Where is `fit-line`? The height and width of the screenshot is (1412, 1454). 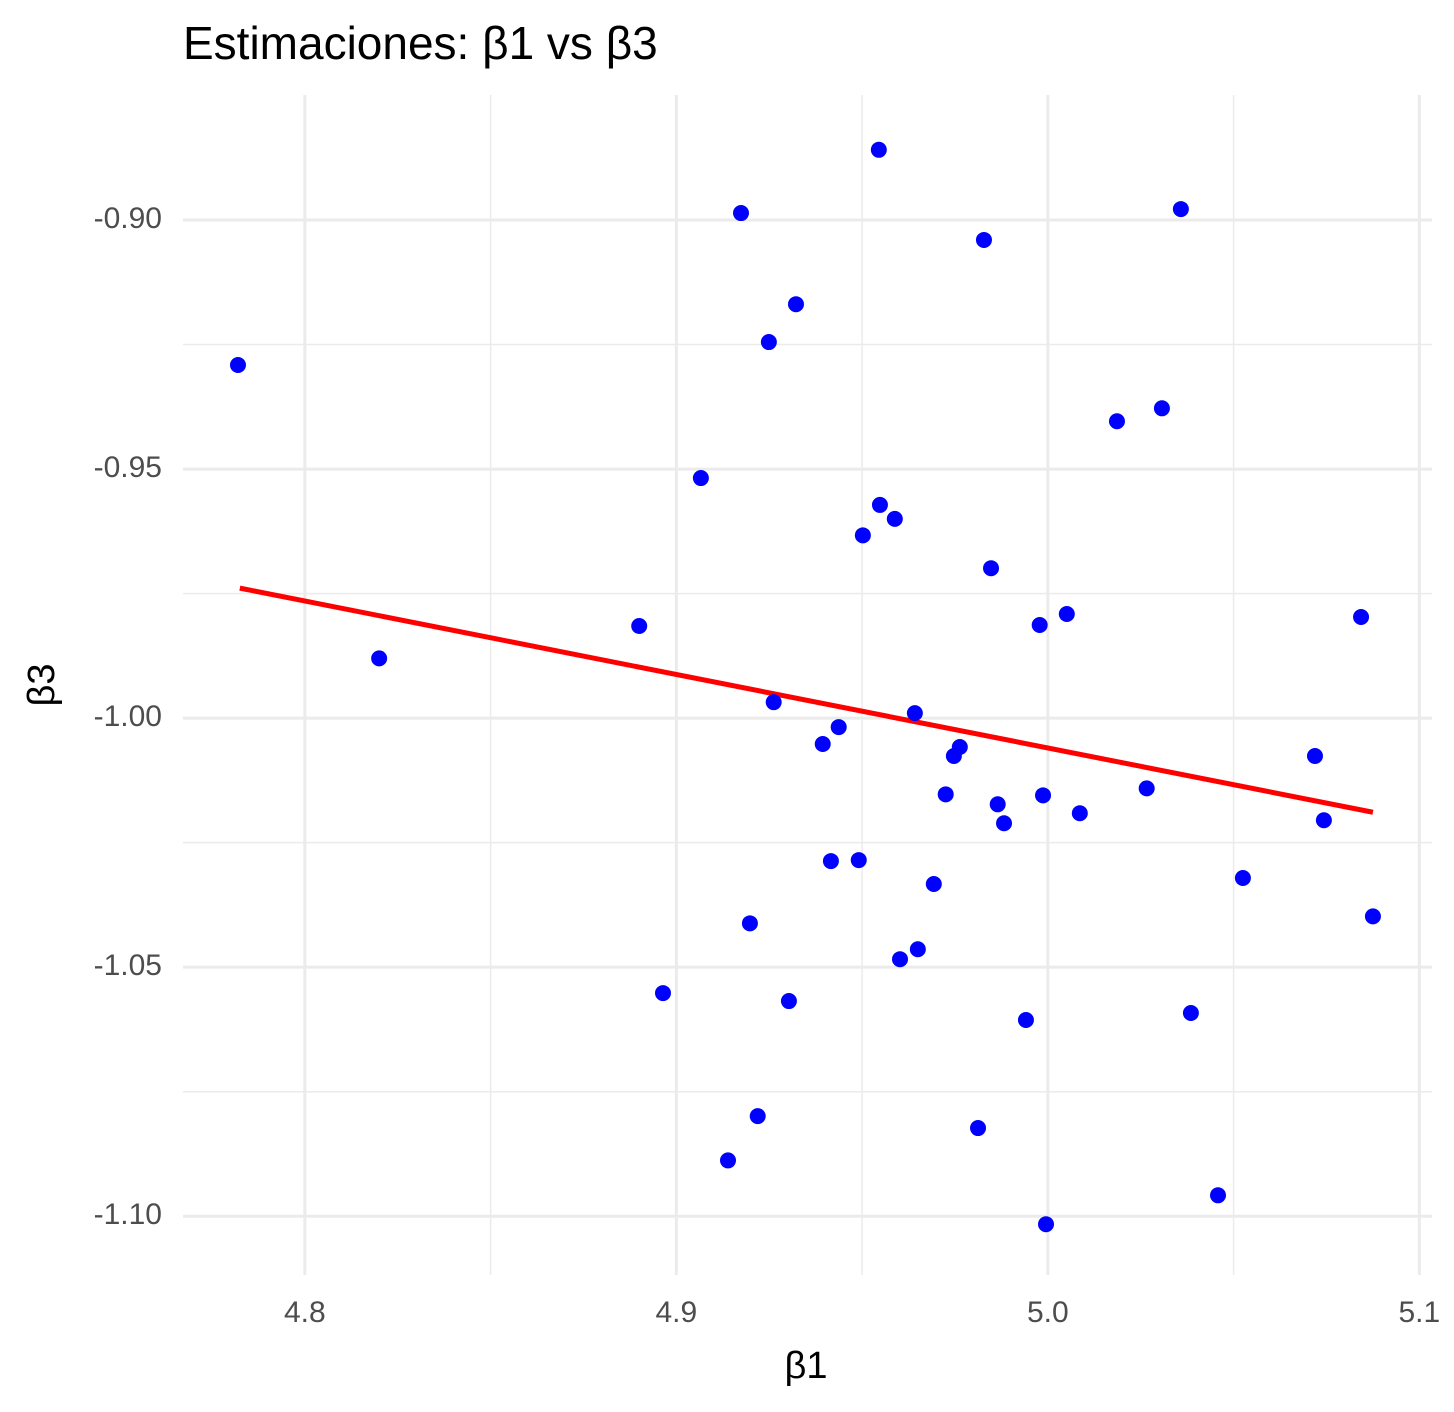
fit-line is located at coordinates (806, 700).